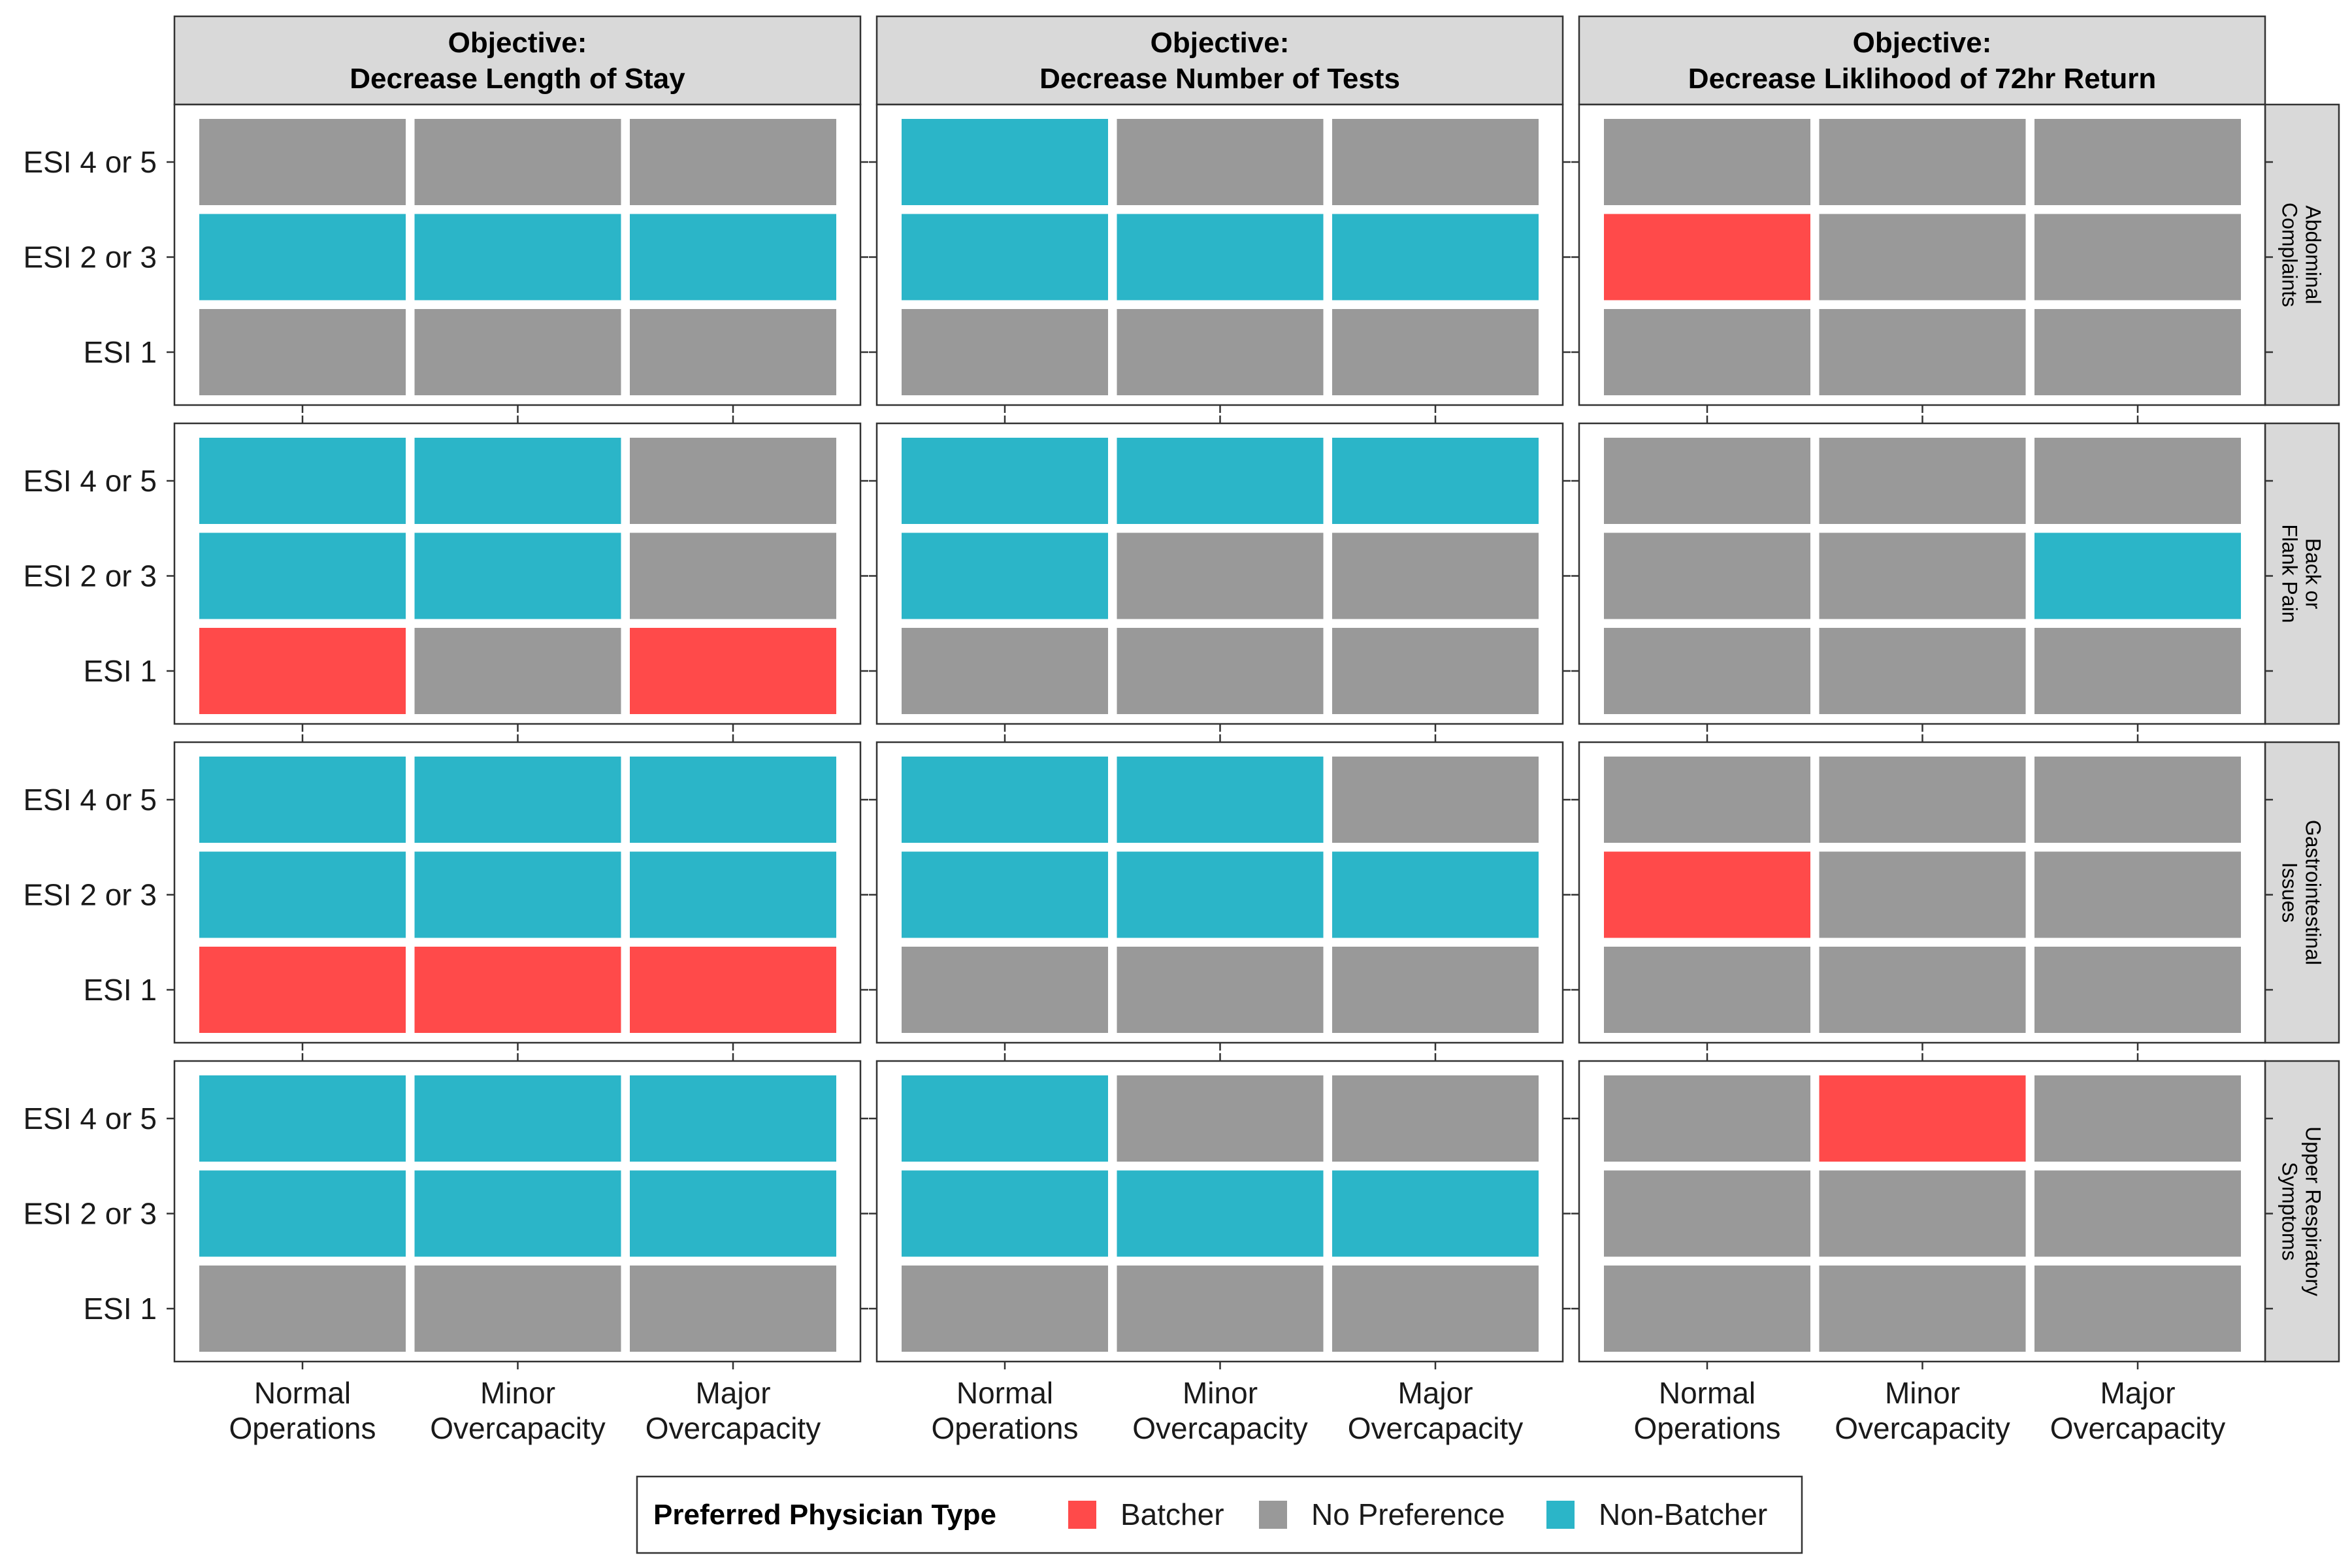 The height and width of the screenshot is (1568, 2352). I want to click on cell-r1-c3-y2-x2, so click(1922, 257).